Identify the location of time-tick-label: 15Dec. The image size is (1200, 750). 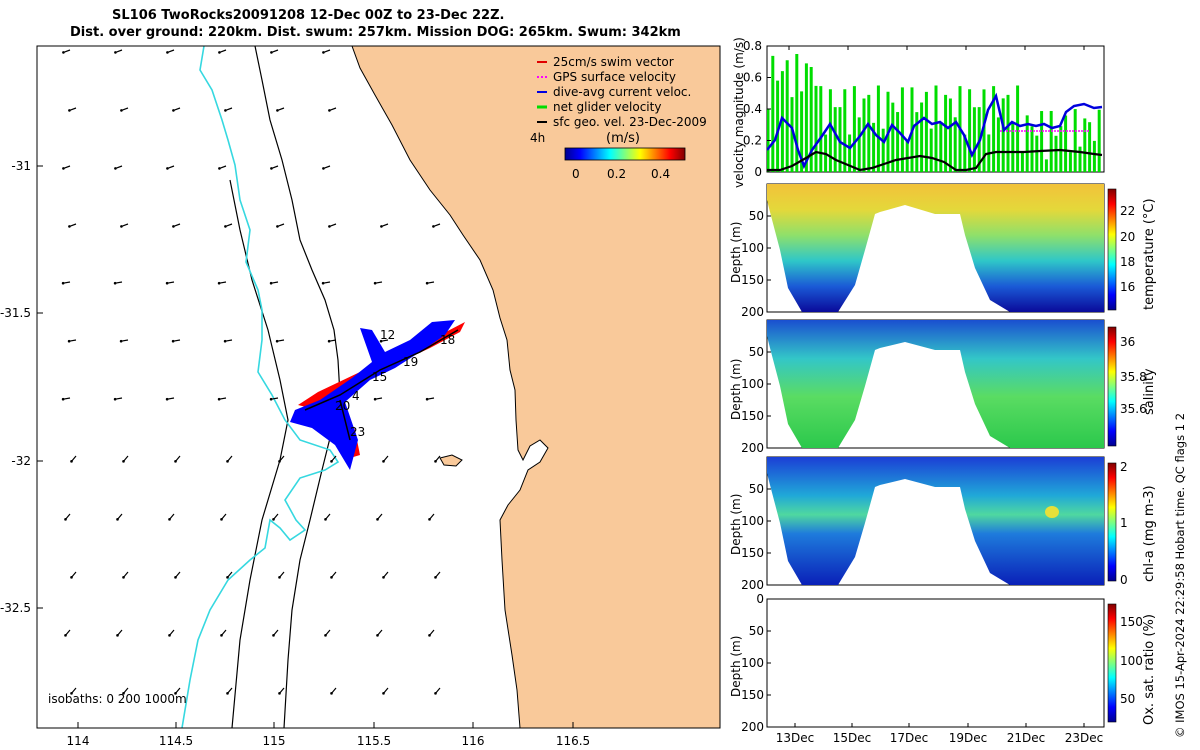
(852, 738).